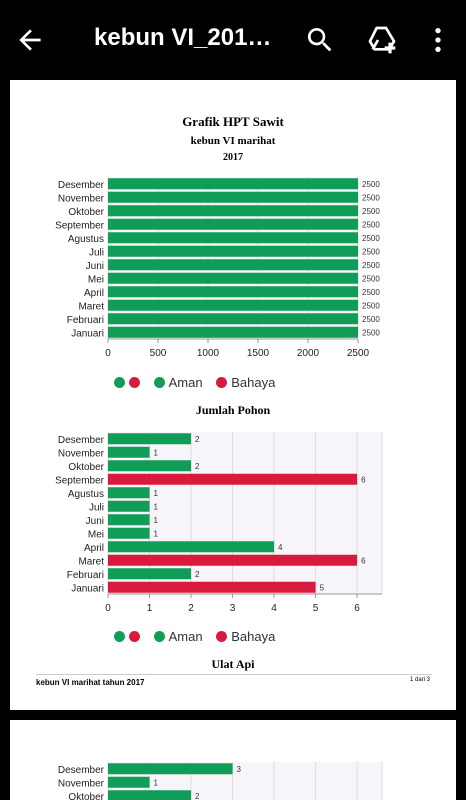 This screenshot has height=800, width=466. Describe the element at coordinates (233, 258) in the screenshot. I see `plot-area` at that location.